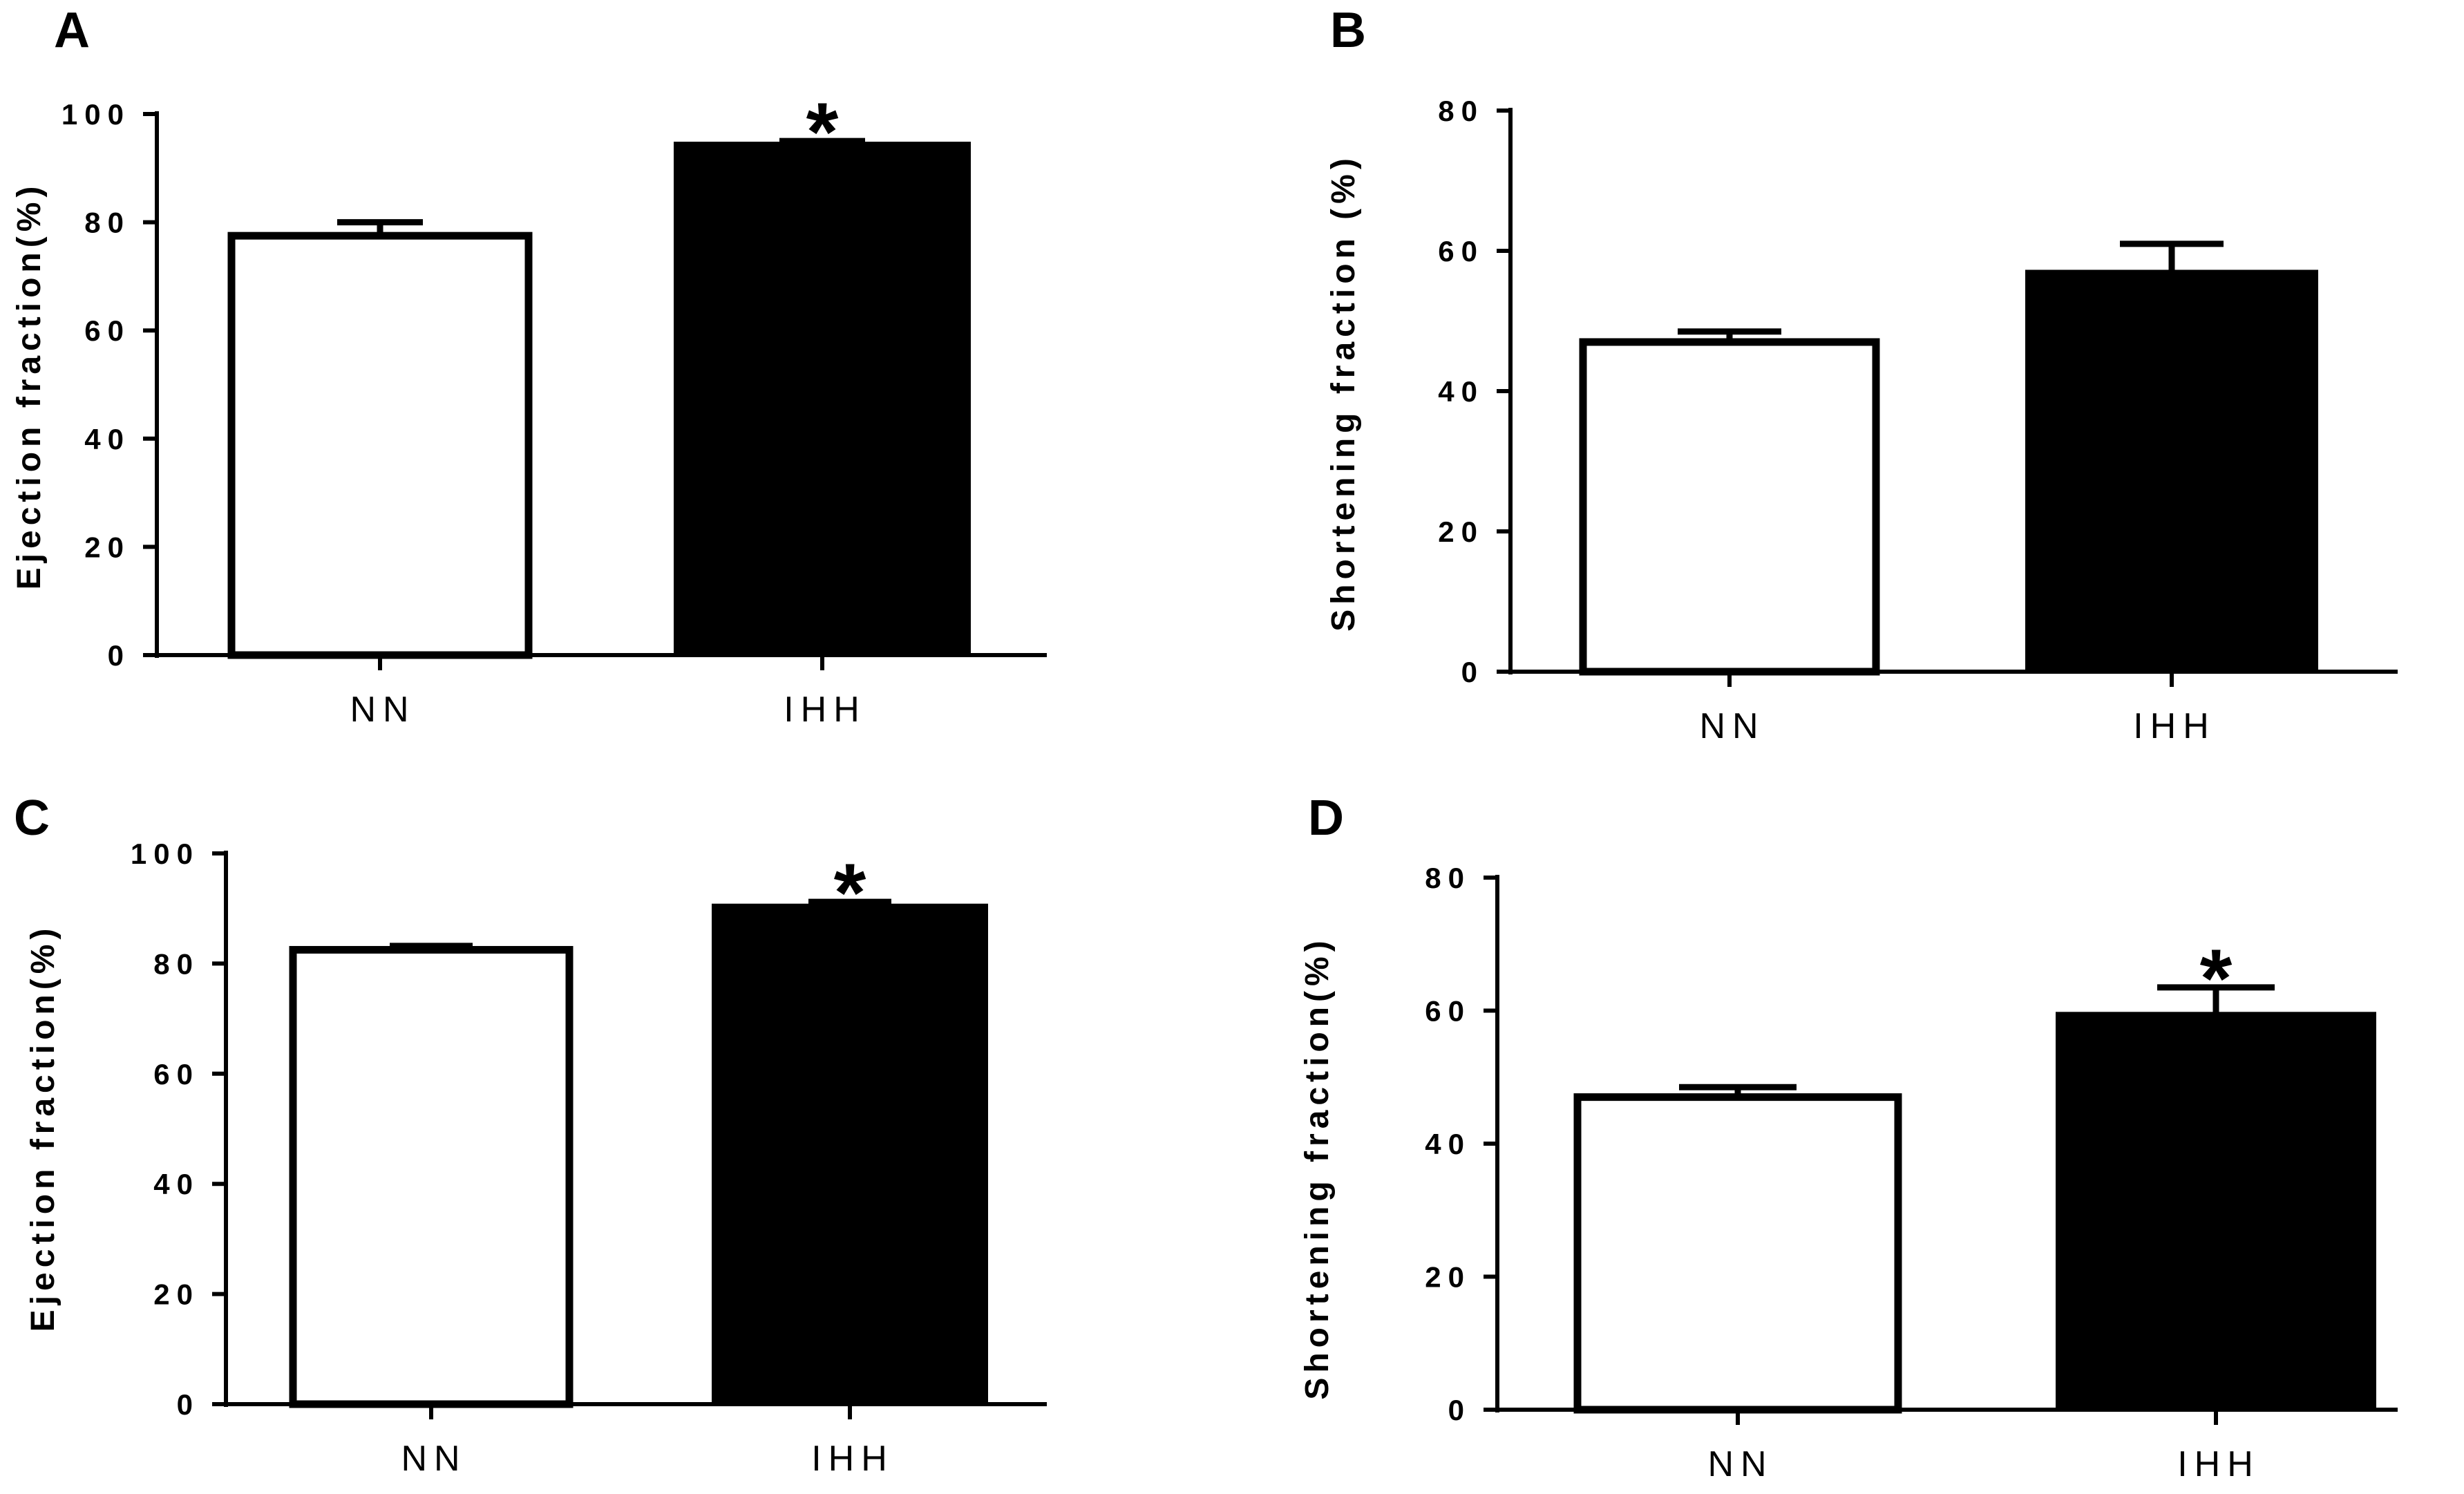 This screenshot has width=2464, height=1494. I want to click on y-axis-title: Shortening fraction(%), so click(1317, 1167).